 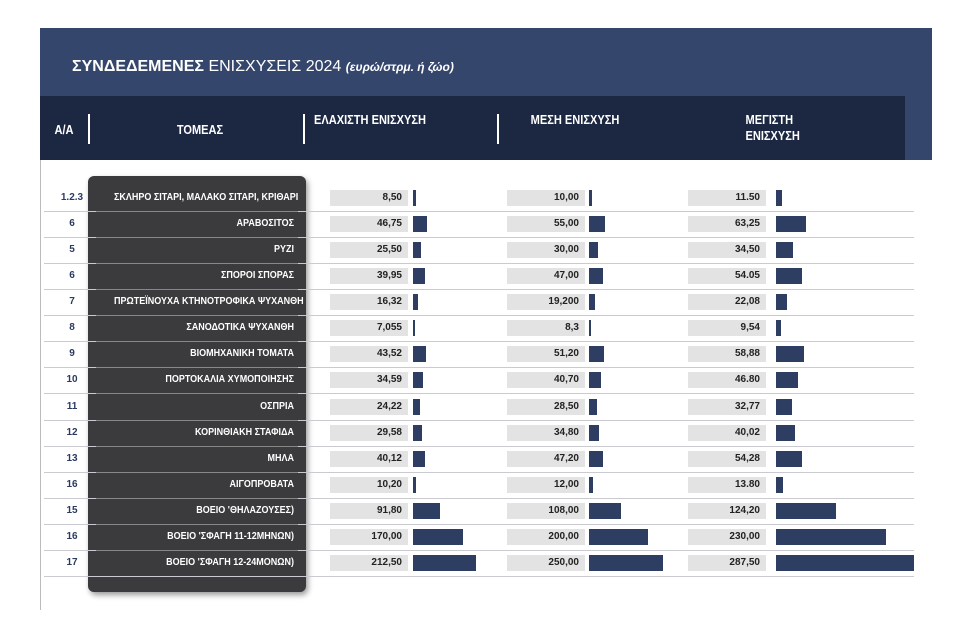 I want to click on value-label: 30,00, so click(x=546, y=250).